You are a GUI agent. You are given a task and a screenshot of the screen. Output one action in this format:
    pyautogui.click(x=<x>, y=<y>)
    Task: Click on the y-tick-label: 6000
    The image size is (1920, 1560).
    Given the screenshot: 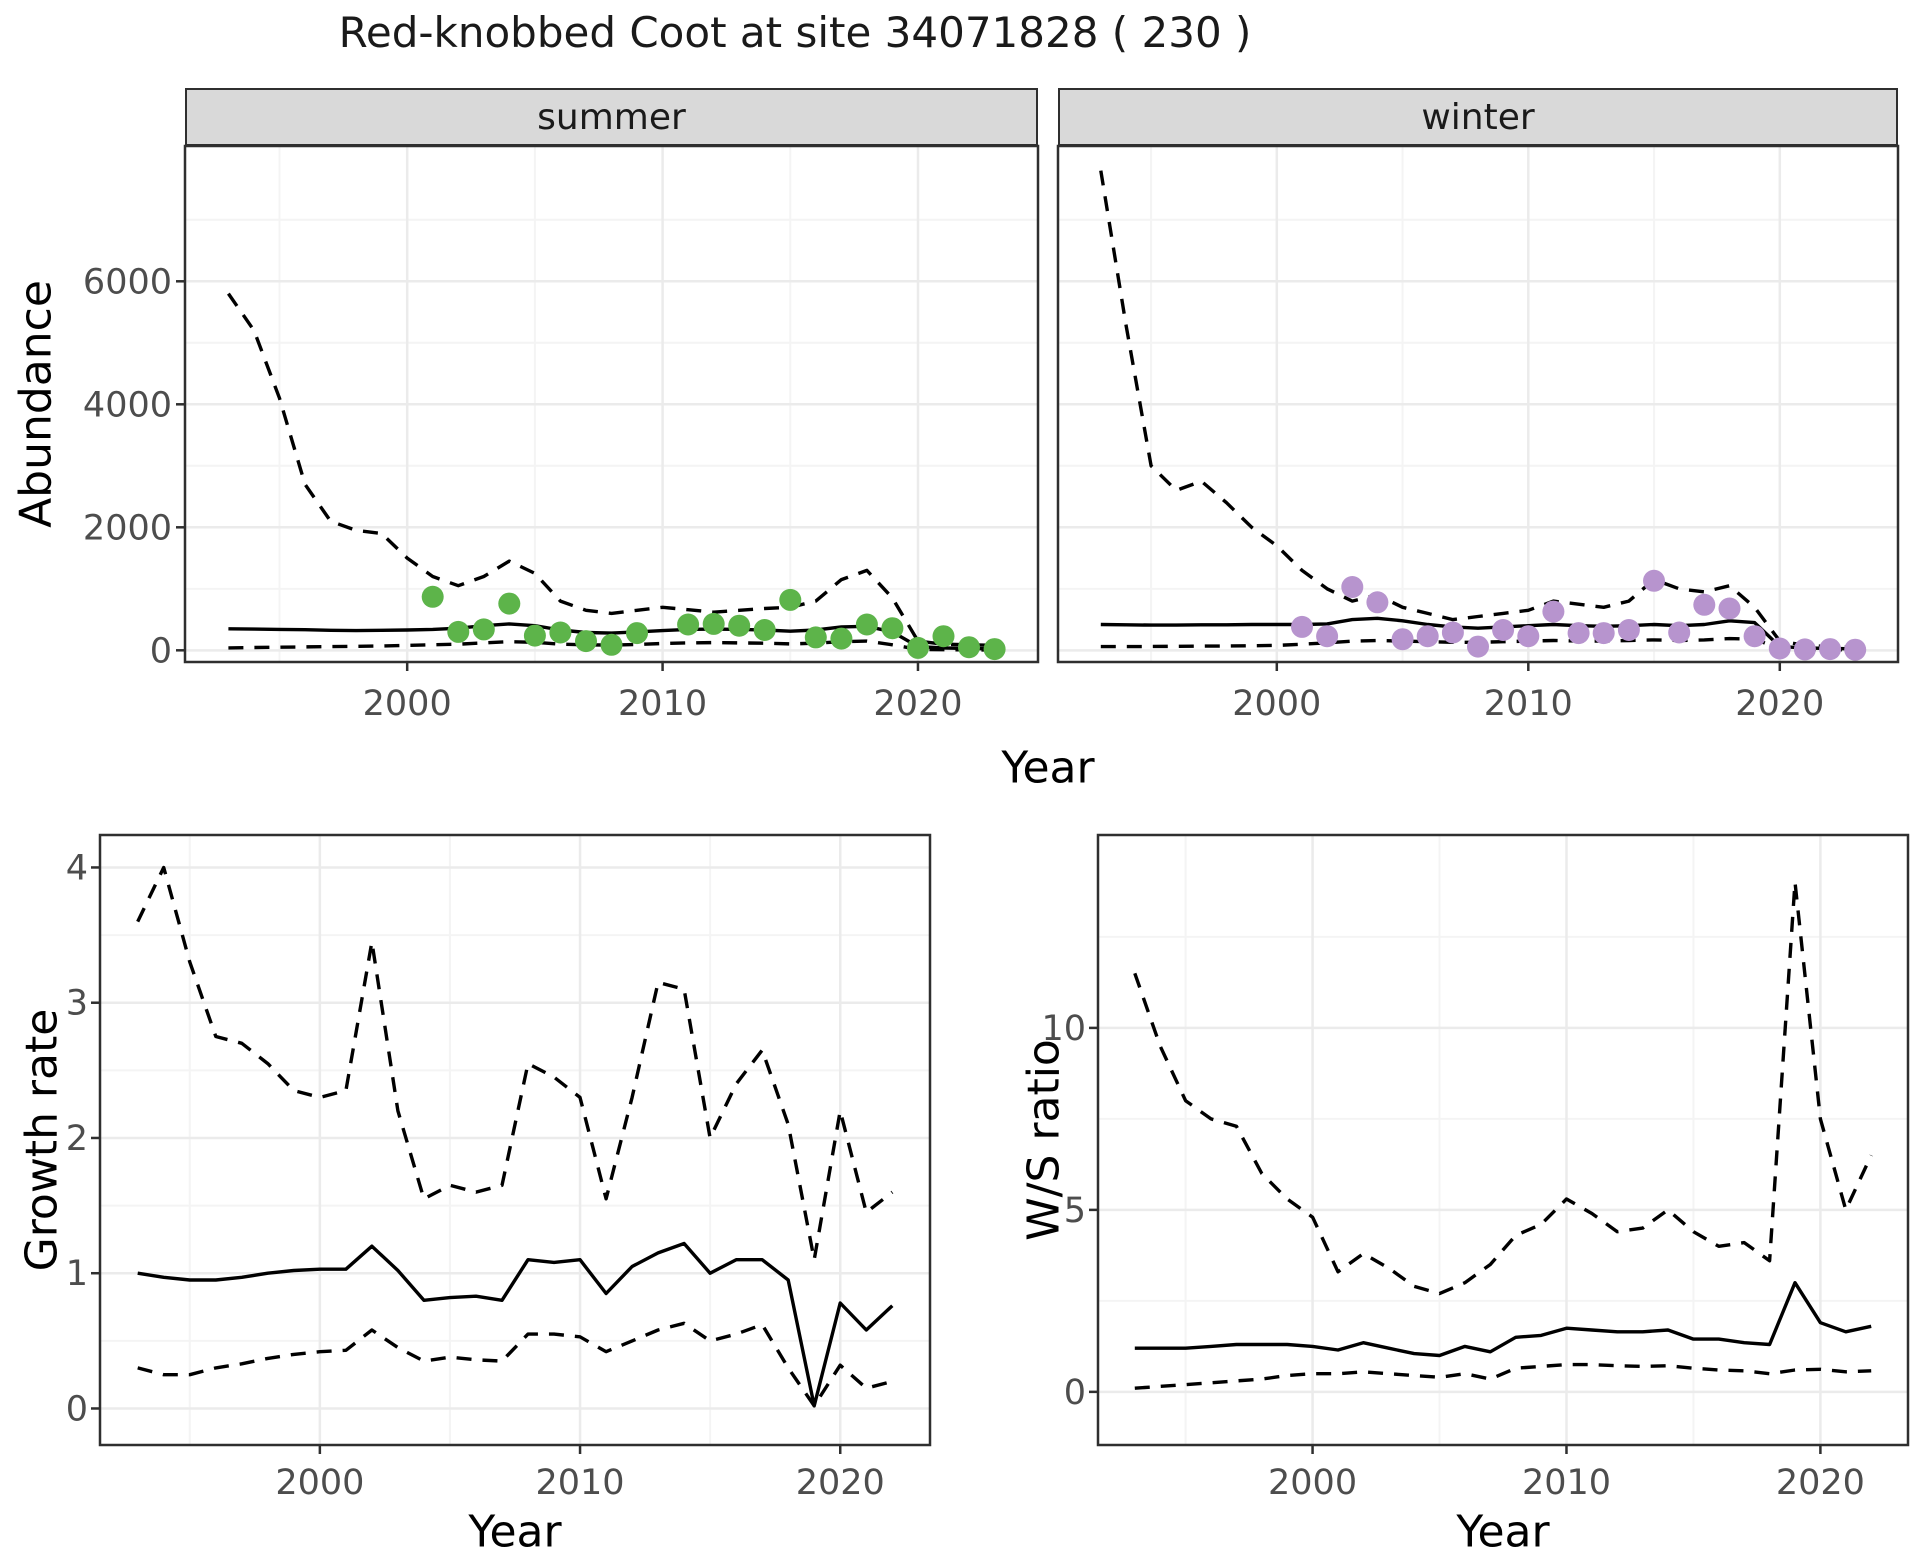 What is the action you would take?
    pyautogui.click(x=127, y=282)
    